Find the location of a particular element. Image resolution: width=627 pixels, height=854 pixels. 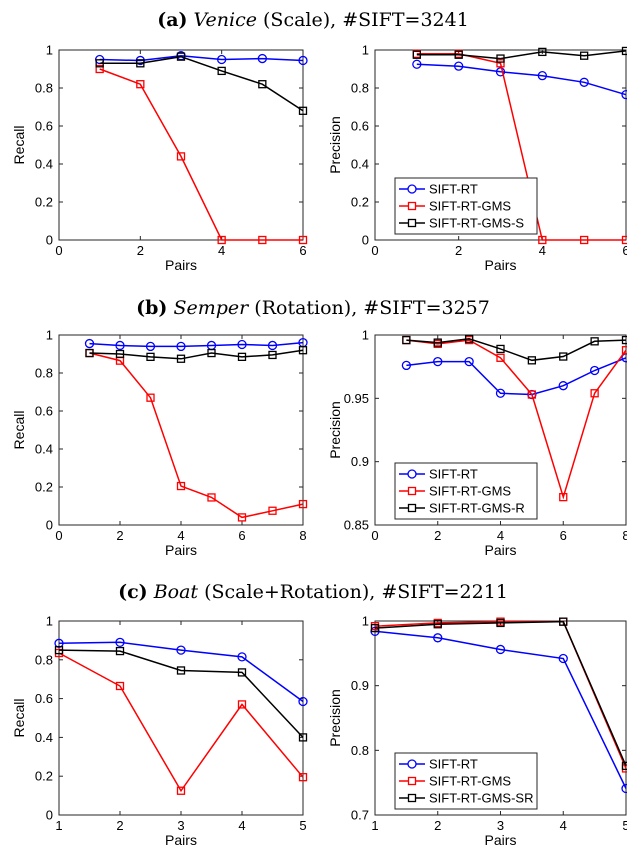

legend-label: SIFT-RT is located at coordinates (453, 764).